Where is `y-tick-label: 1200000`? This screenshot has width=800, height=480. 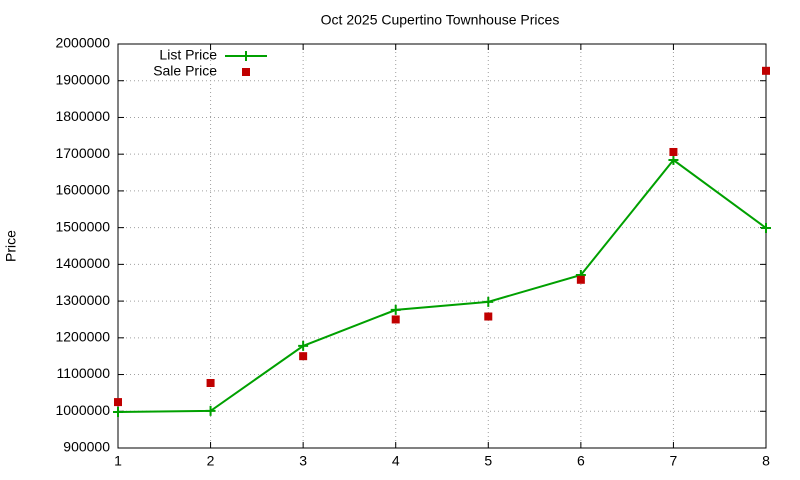 y-tick-label: 1200000 is located at coordinates (82, 337).